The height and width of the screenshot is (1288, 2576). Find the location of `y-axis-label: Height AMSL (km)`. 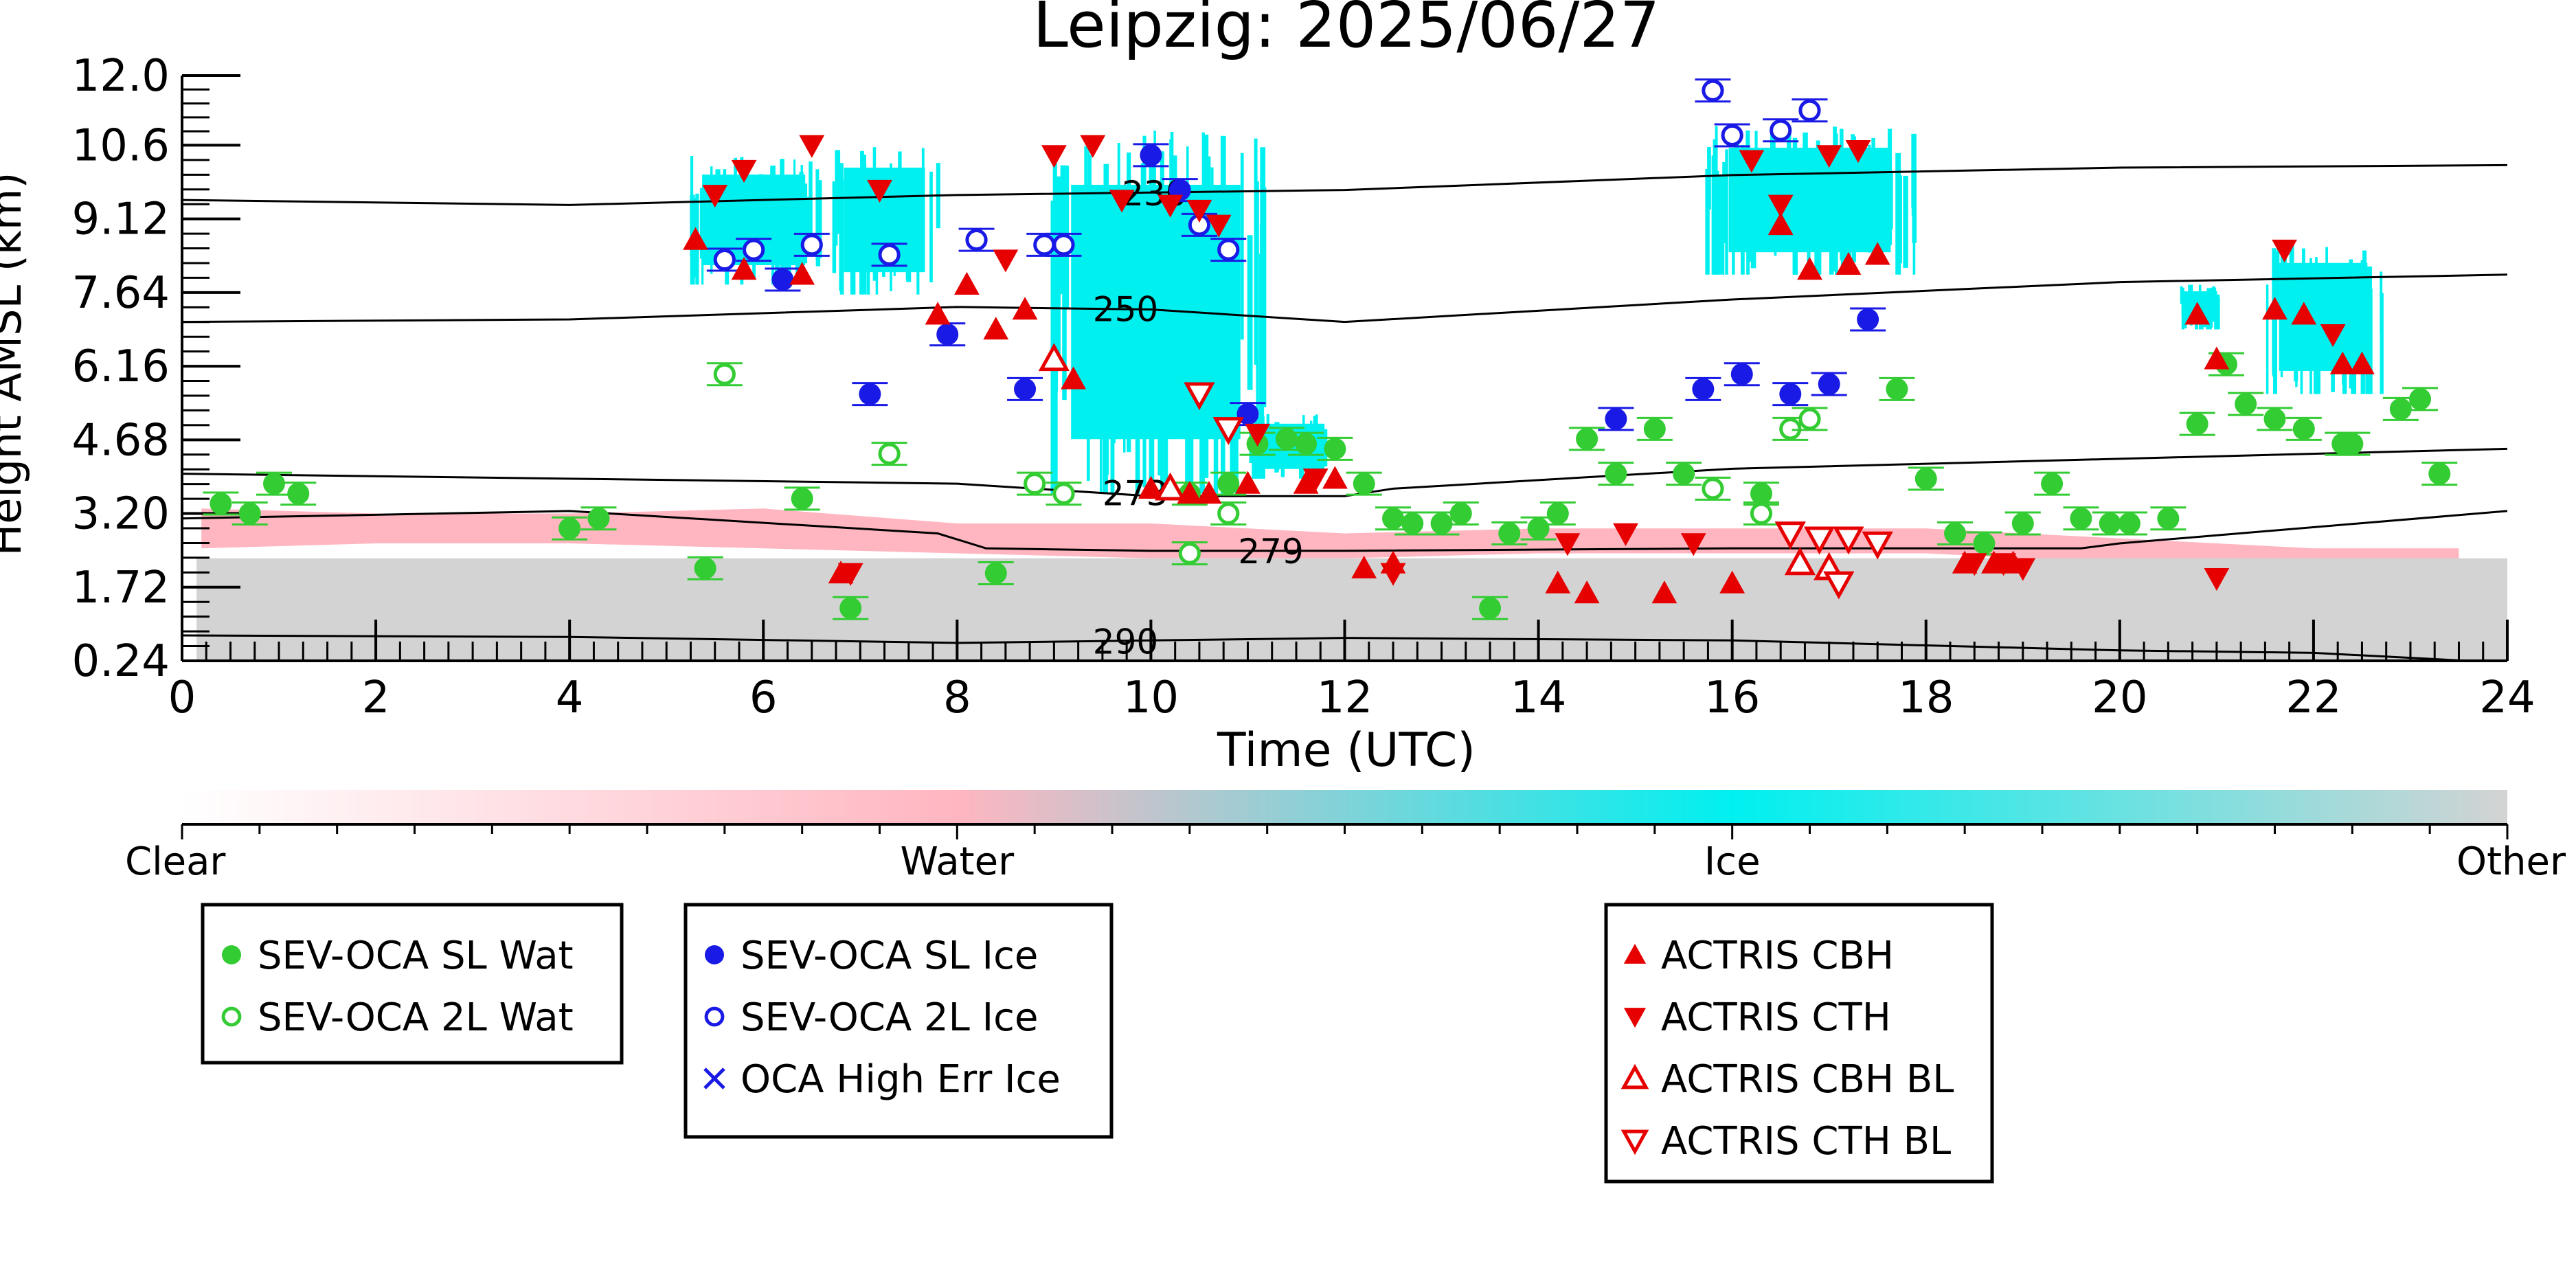

y-axis-label: Height AMSL (km) is located at coordinates (15, 364).